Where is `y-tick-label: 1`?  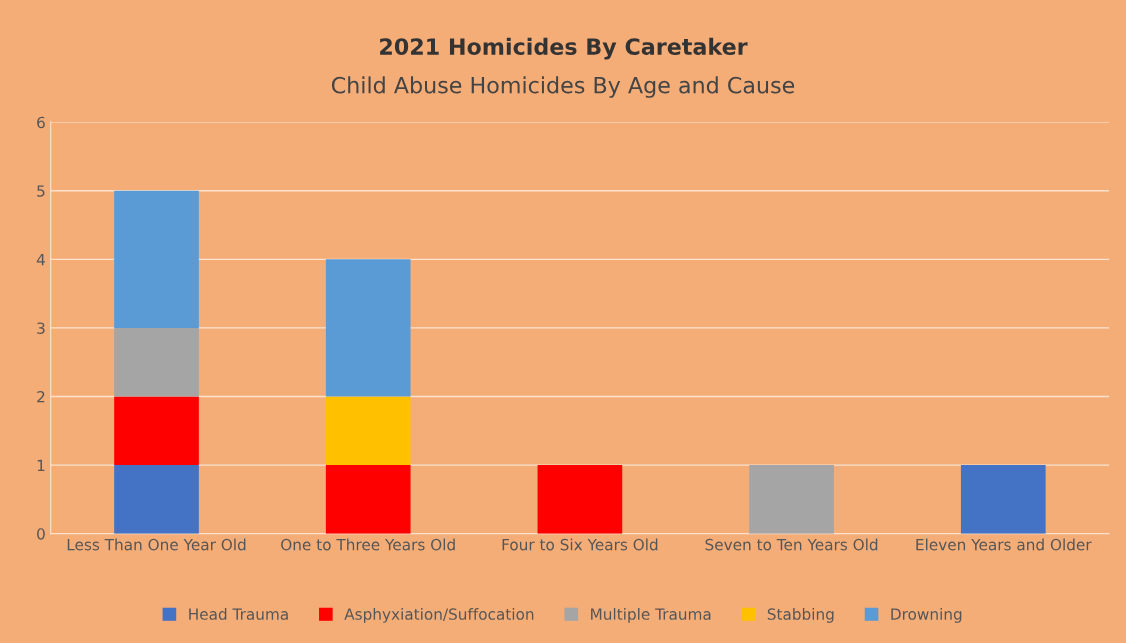
y-tick-label: 1 is located at coordinates (41, 465).